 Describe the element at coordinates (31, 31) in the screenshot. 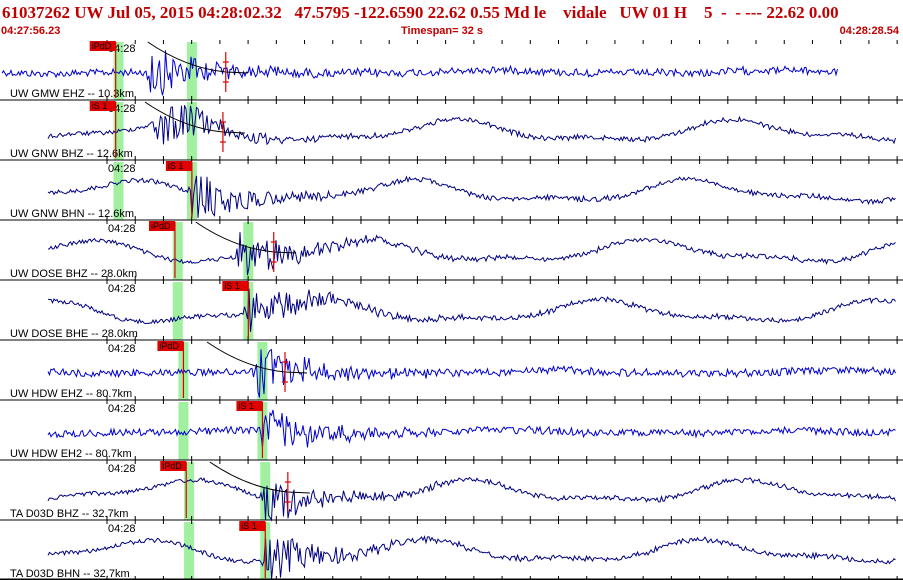

I see `start-time: 04:27:56.23` at that location.